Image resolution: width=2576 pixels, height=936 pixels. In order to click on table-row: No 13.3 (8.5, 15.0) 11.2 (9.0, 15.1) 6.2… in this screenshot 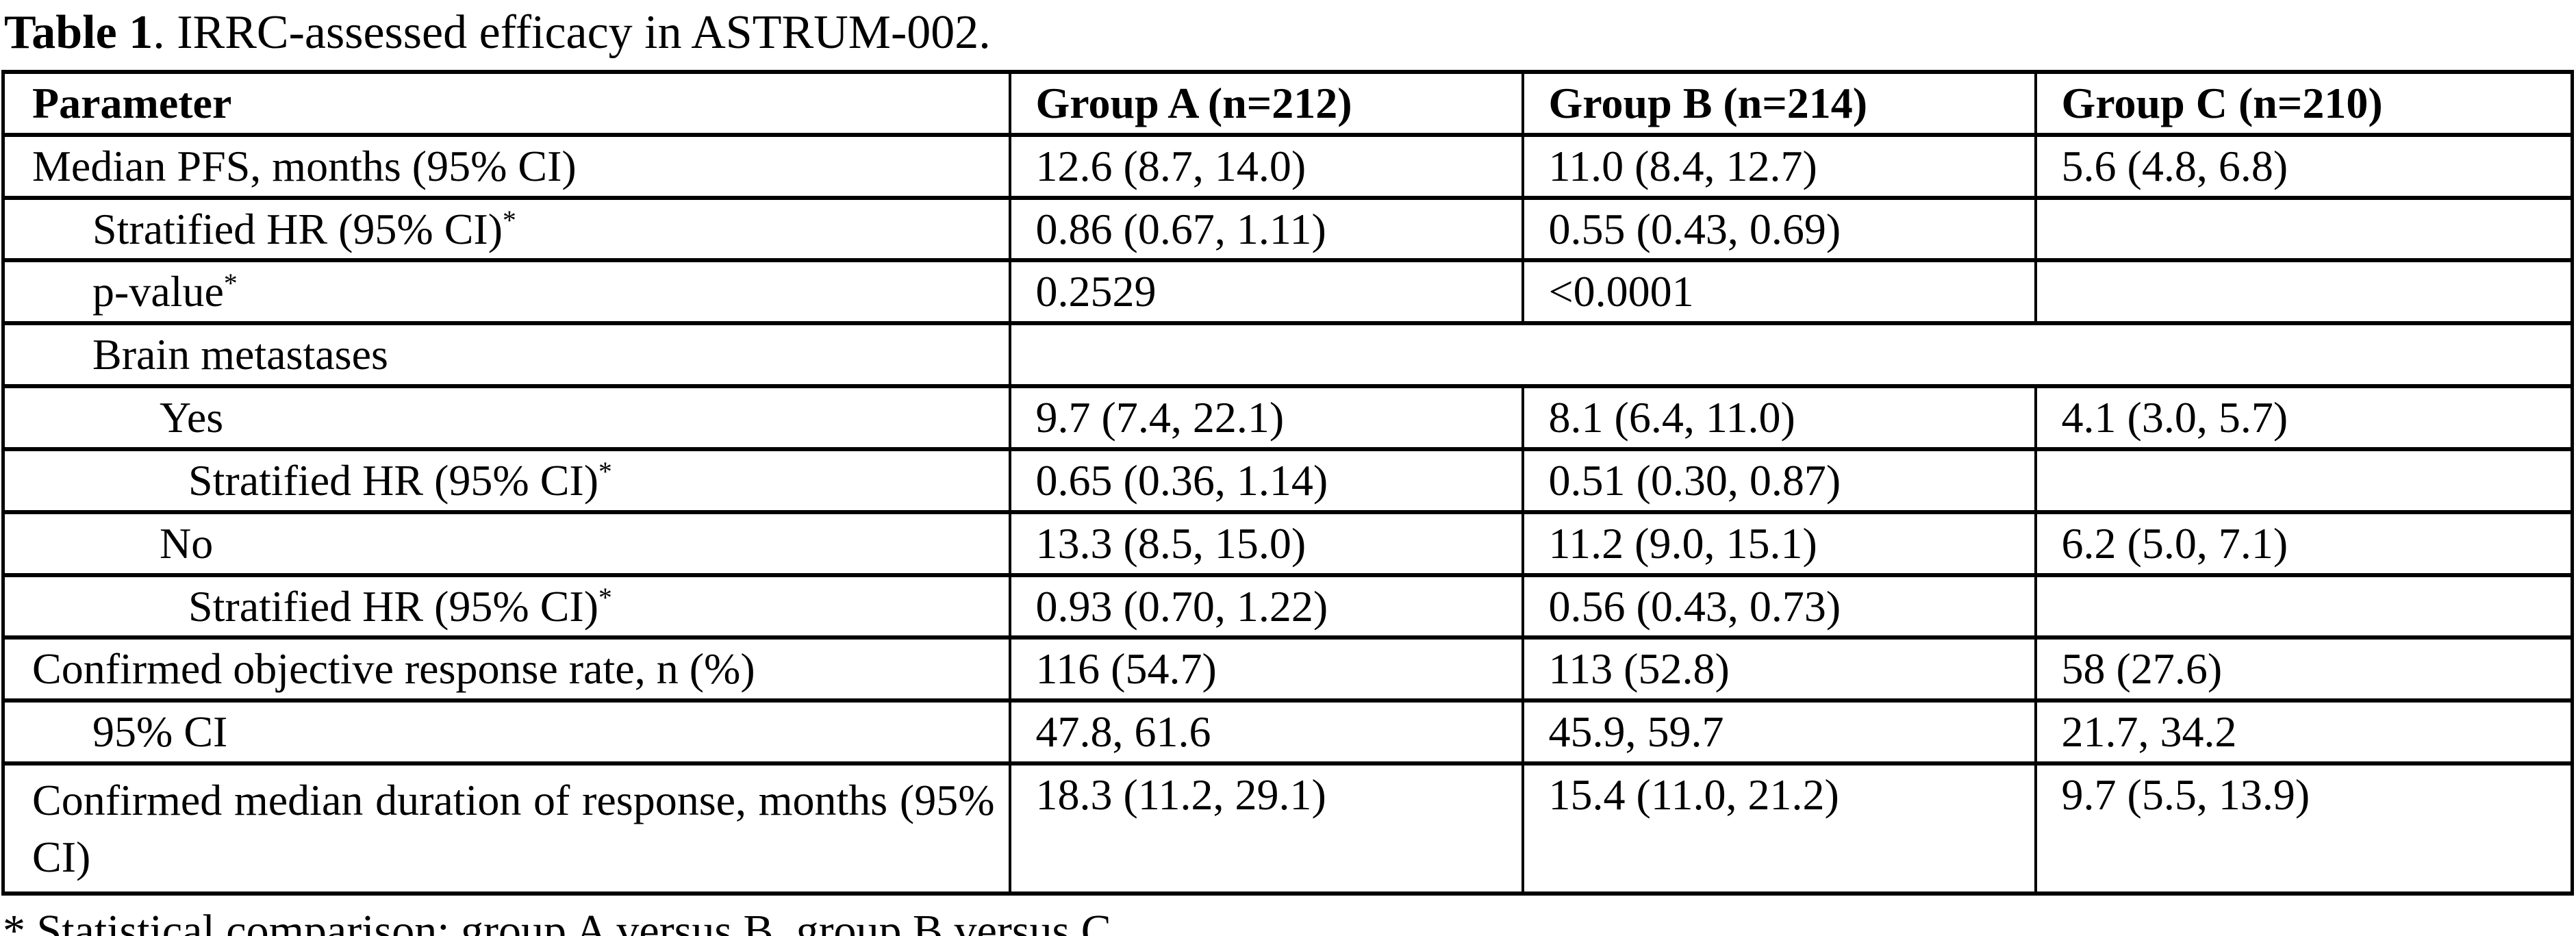, I will do `click(1287, 543)`.